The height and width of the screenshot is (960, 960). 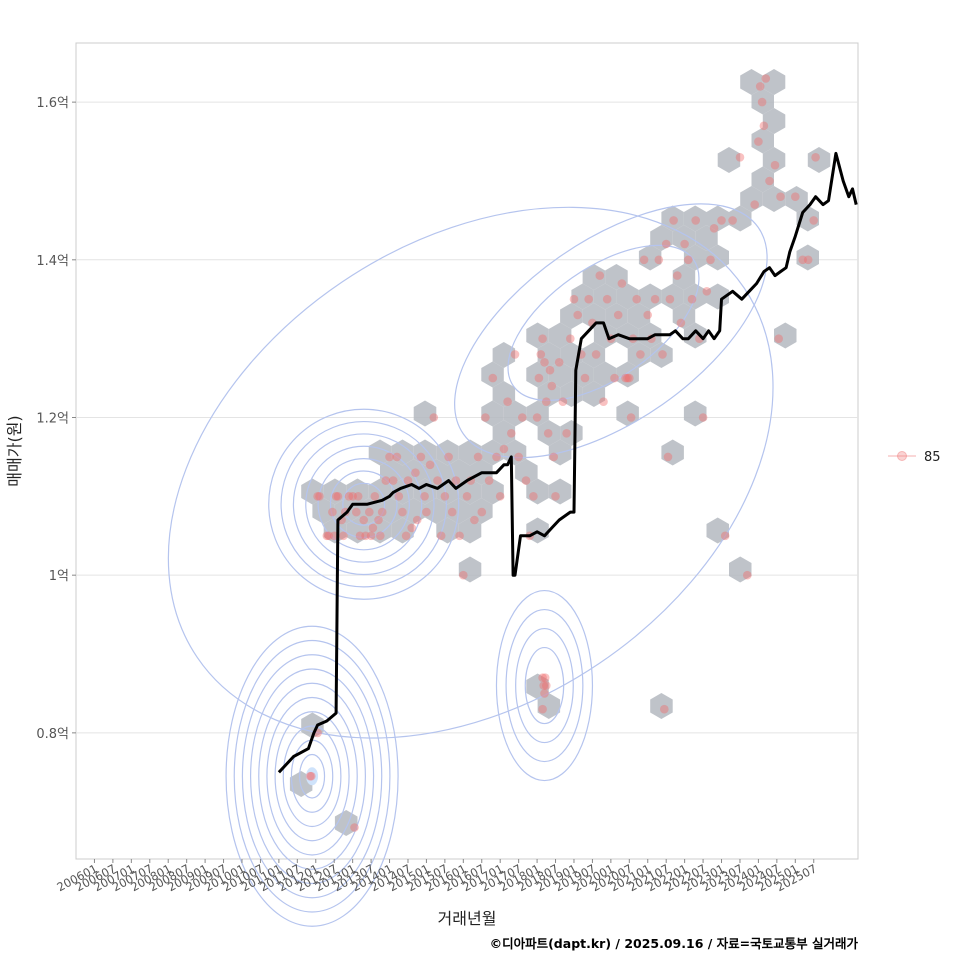 What do you see at coordinates (914, 457) in the screenshot?
I see `legend: 85` at bounding box center [914, 457].